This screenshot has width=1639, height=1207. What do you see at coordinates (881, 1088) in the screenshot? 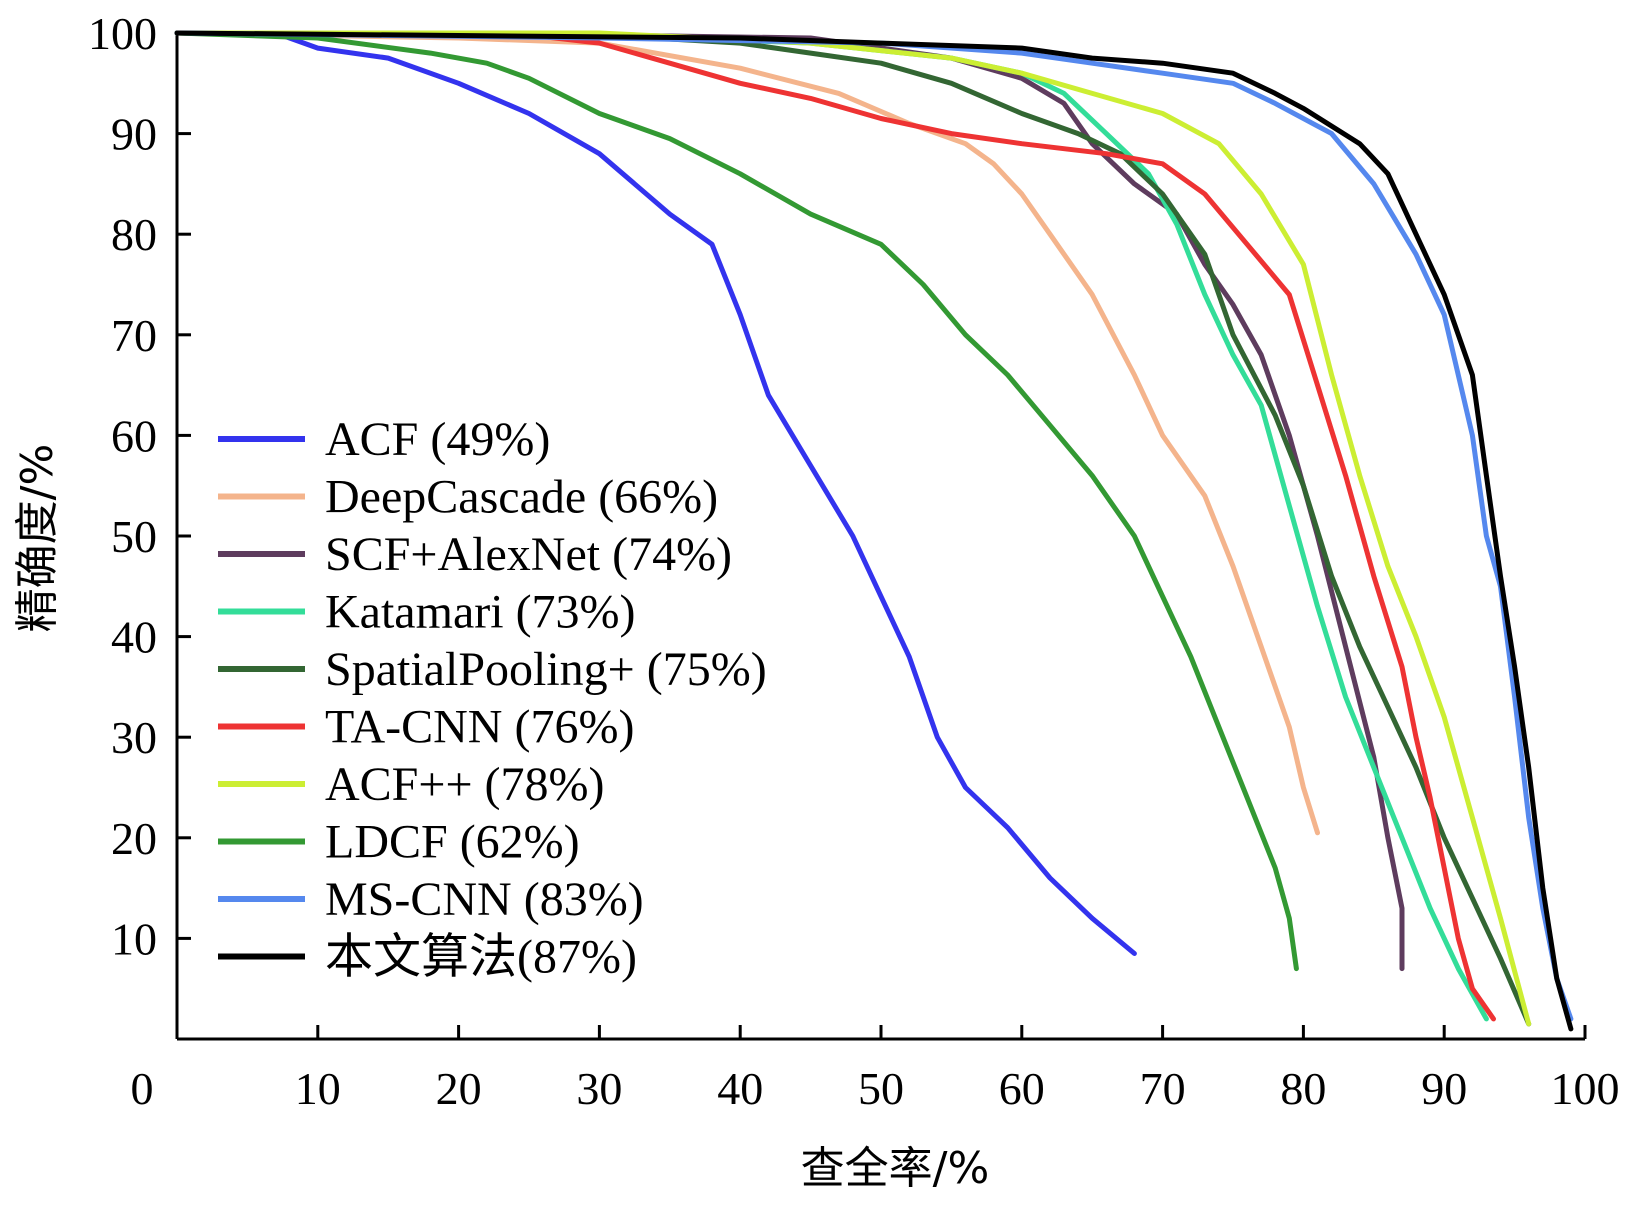
I see `x-tick-label: 50` at bounding box center [881, 1088].